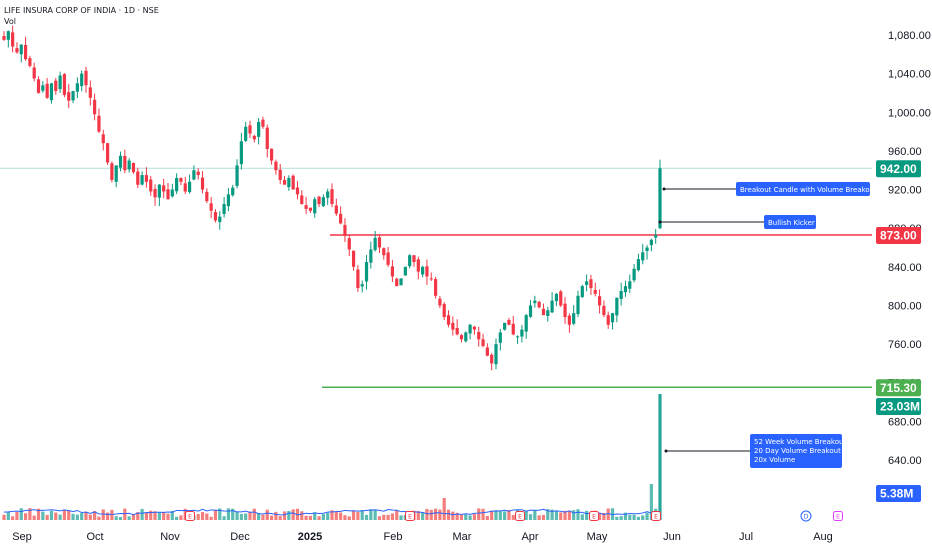 Image resolution: width=932 pixels, height=550 pixels. I want to click on volume-avg-badge: 5.38M, so click(898, 493).